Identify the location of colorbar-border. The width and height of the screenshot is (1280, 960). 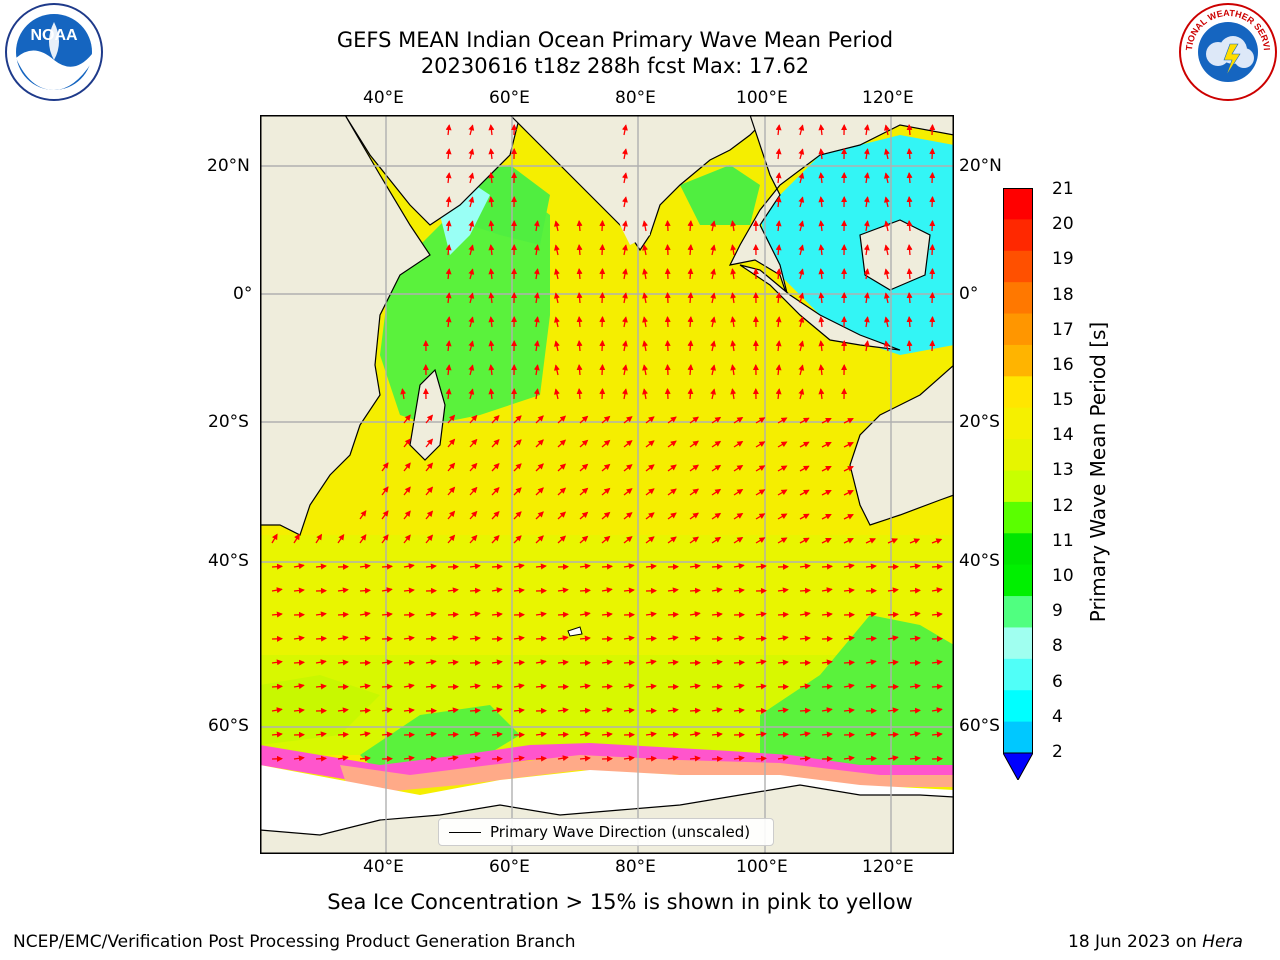
(1018, 471).